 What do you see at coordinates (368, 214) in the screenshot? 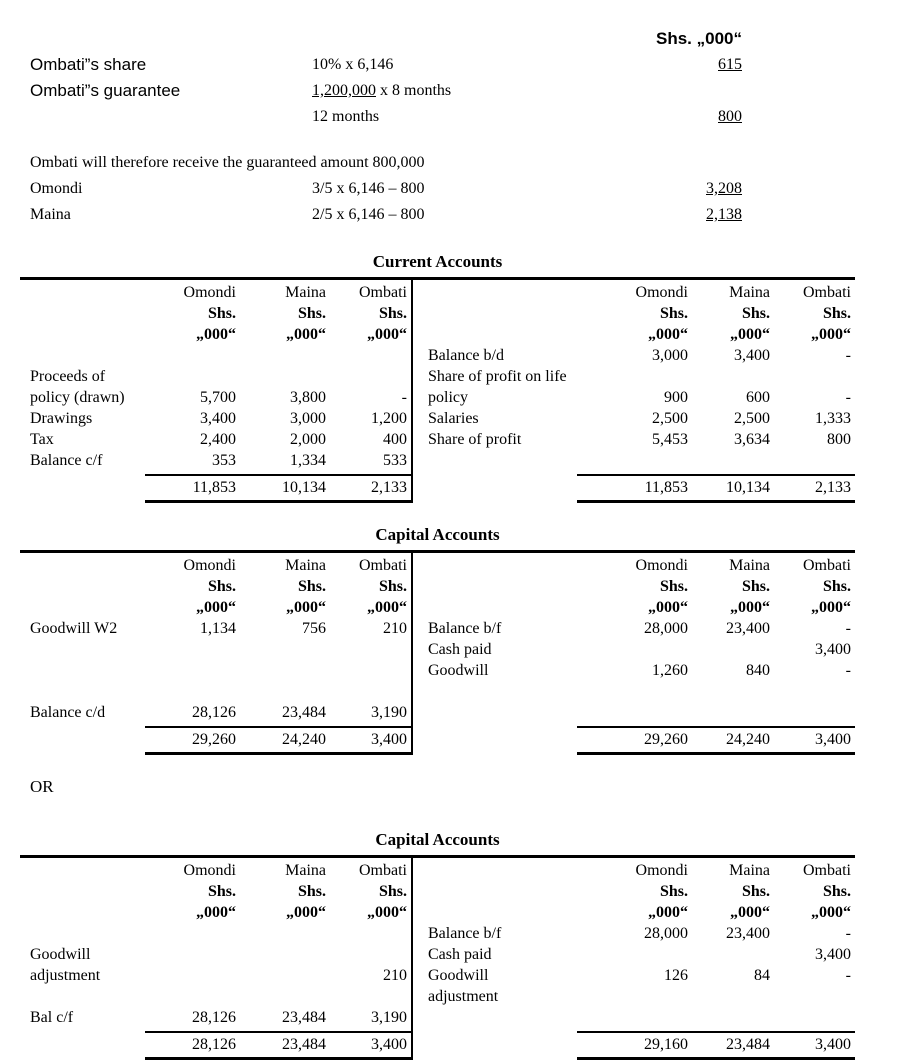
I see `row-formula: 2/5 x 6,146 – 800` at bounding box center [368, 214].